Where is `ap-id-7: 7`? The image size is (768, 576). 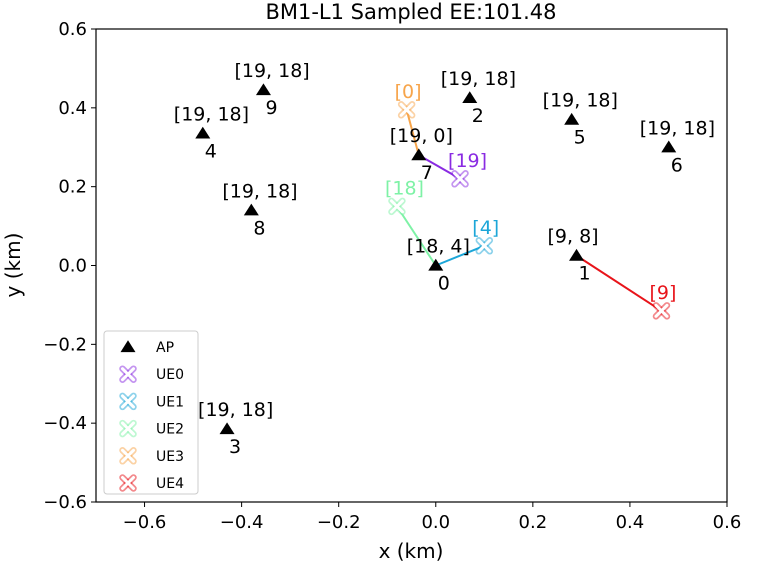 ap-id-7: 7 is located at coordinates (427, 173).